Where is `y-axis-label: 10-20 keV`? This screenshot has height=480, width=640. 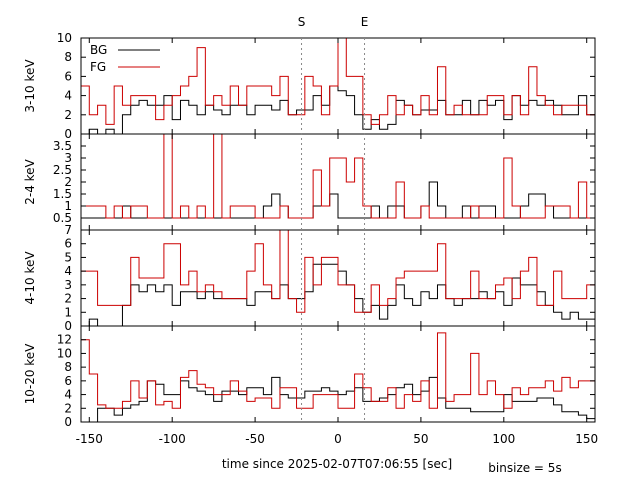 y-axis-label: 10-20 keV is located at coordinates (30, 374).